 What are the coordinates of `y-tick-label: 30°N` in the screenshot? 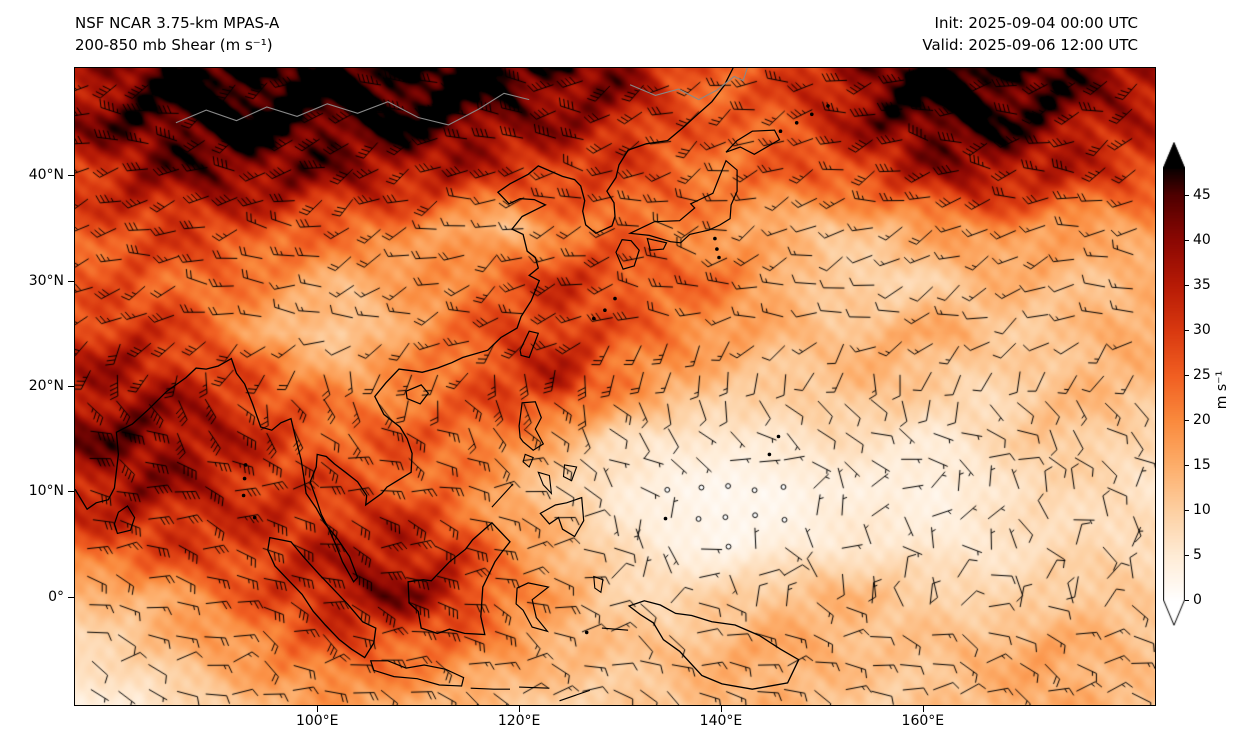 It's located at (46, 280).